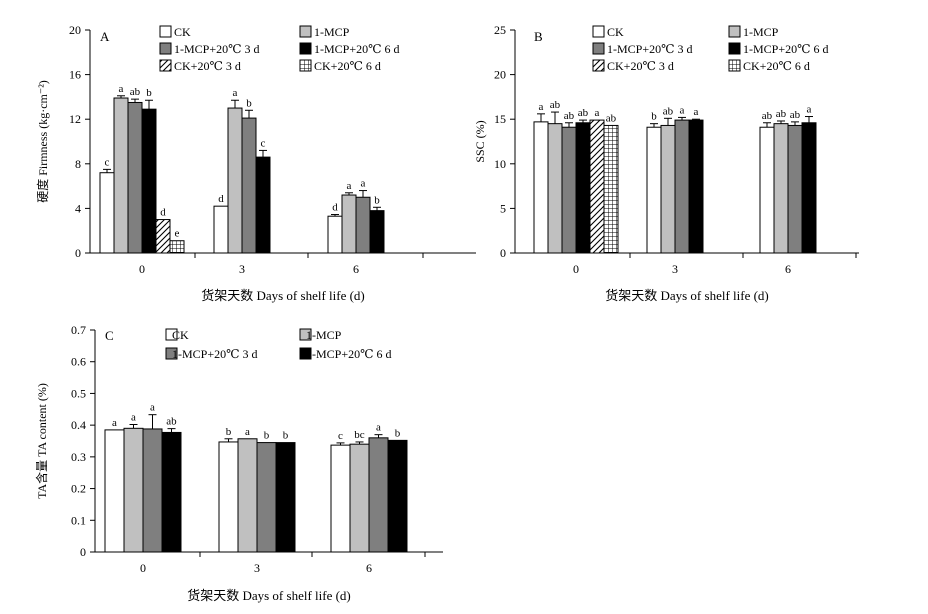 The height and width of the screenshot is (614, 928). Describe the element at coordinates (78, 520) in the screenshot. I see `y-tick-label: 0.1` at that location.